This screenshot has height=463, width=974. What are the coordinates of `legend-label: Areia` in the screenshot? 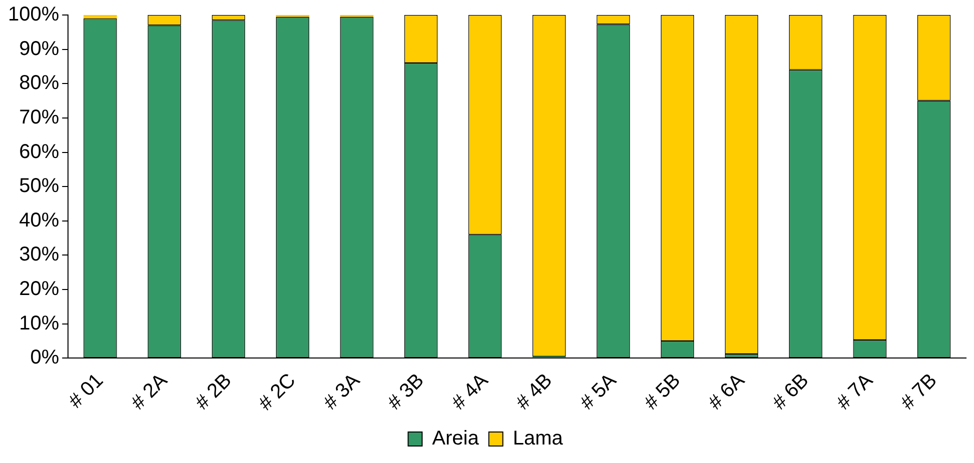 It's located at (456, 439).